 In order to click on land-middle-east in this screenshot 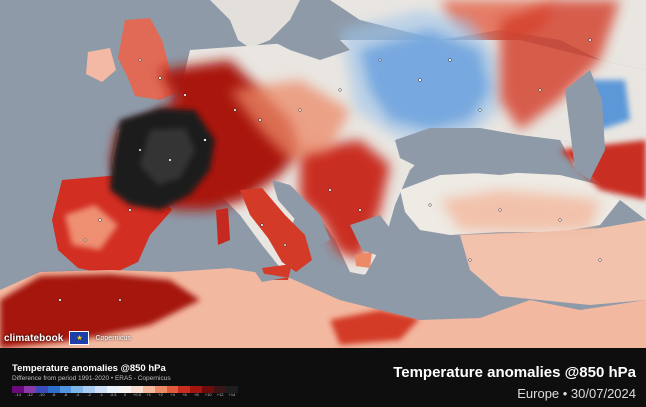, I will do `click(553, 262)`.